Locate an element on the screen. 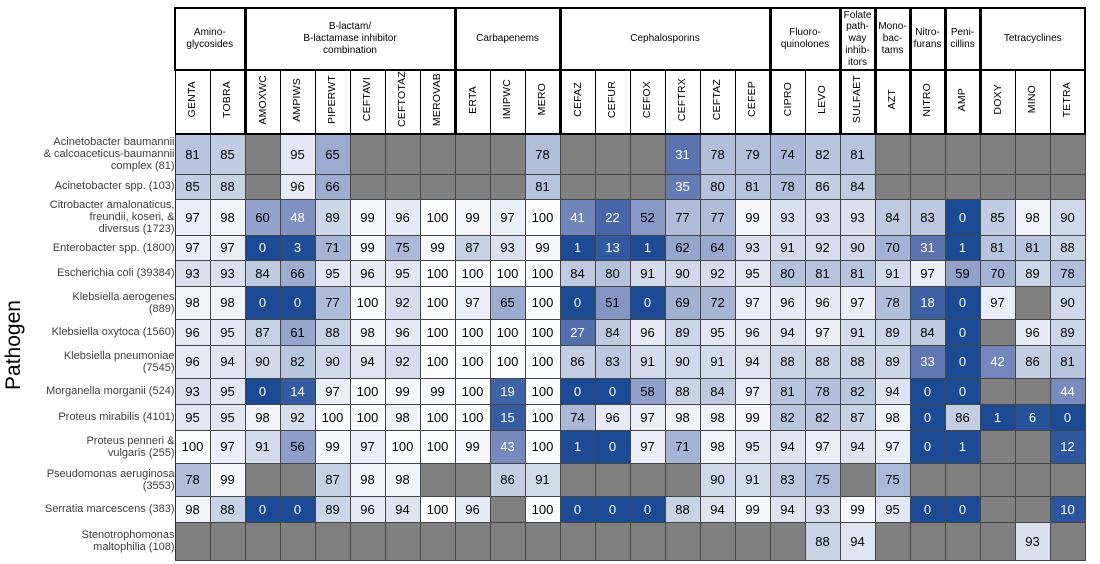 This screenshot has height=564, width=1100. heatmap-cell: 77 is located at coordinates (332, 302).